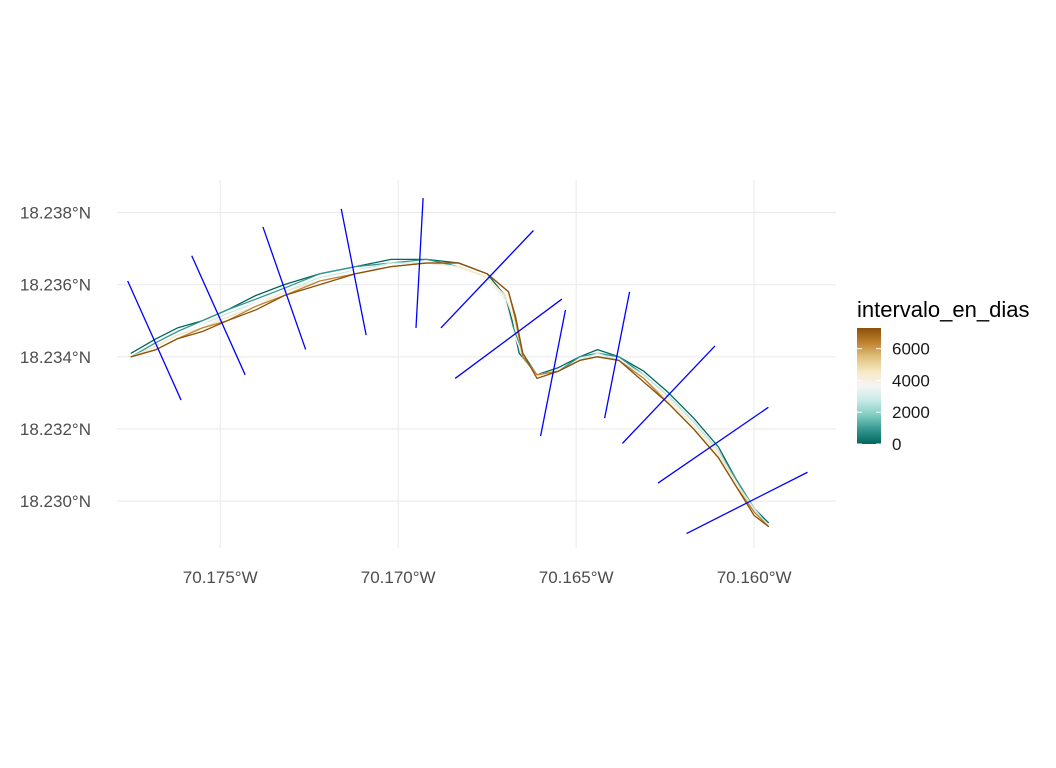 The image size is (1056, 768). What do you see at coordinates (55, 357) in the screenshot?
I see `y-tick-label: 18.234°N` at bounding box center [55, 357].